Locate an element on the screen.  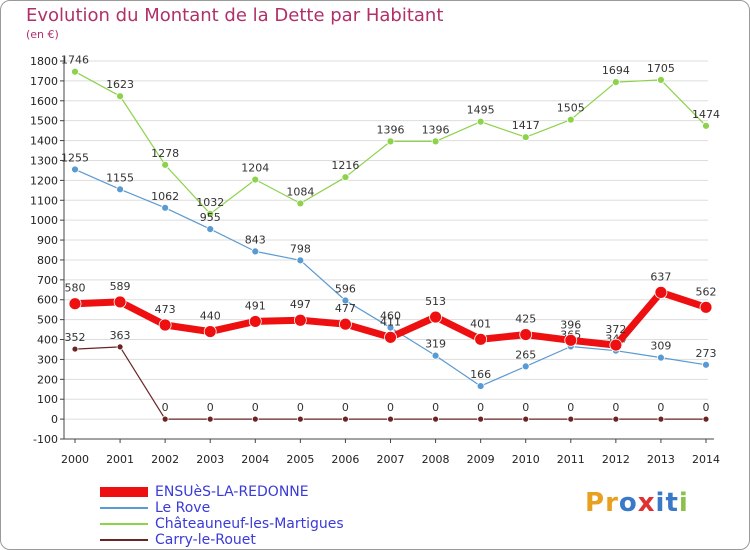
data-label: 513 is located at coordinates (435, 301).